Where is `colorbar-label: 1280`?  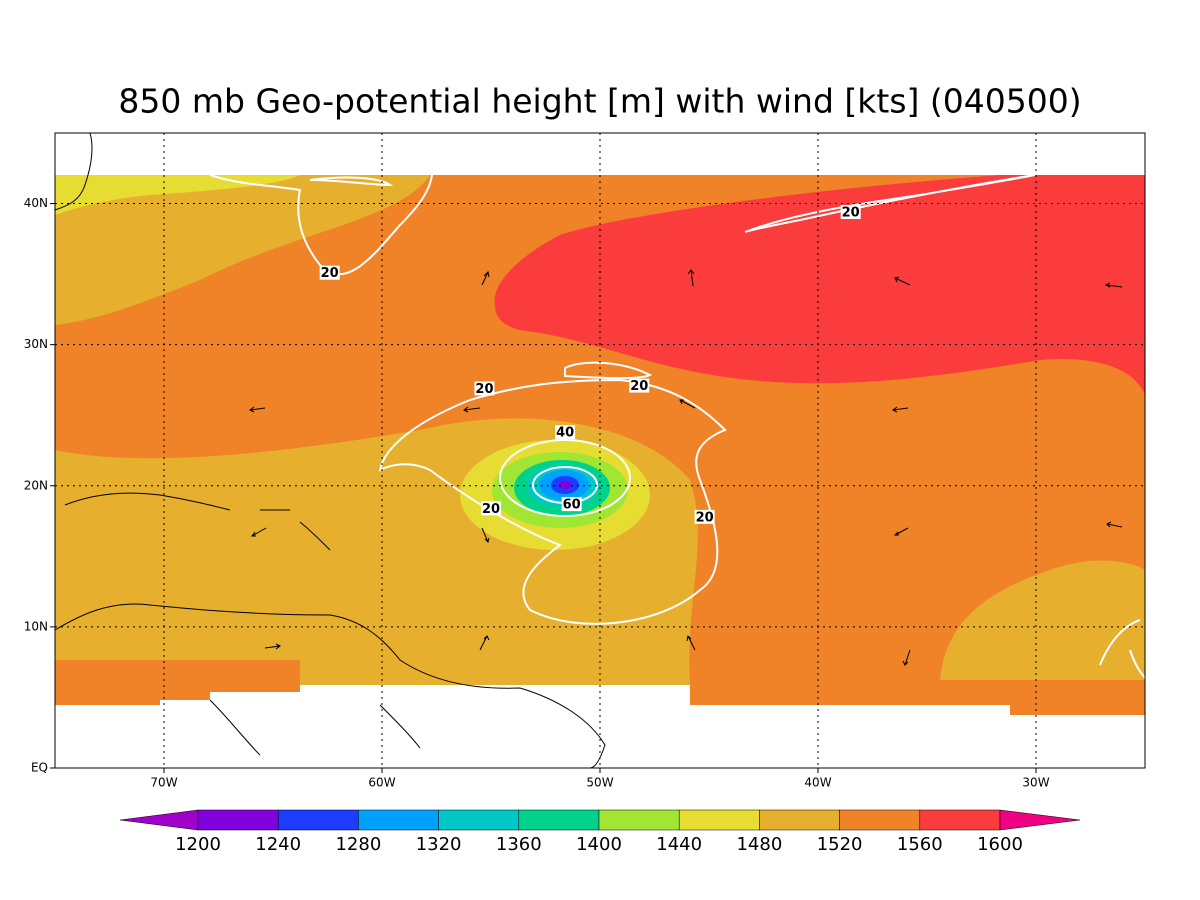 colorbar-label: 1280 is located at coordinates (358, 844).